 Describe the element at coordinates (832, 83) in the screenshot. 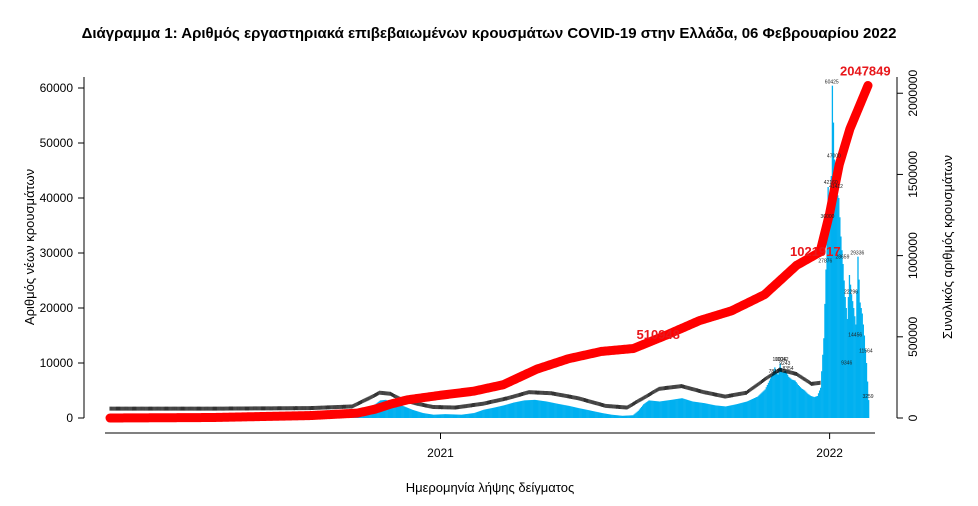

I see `bar-value-label: 60425` at that location.